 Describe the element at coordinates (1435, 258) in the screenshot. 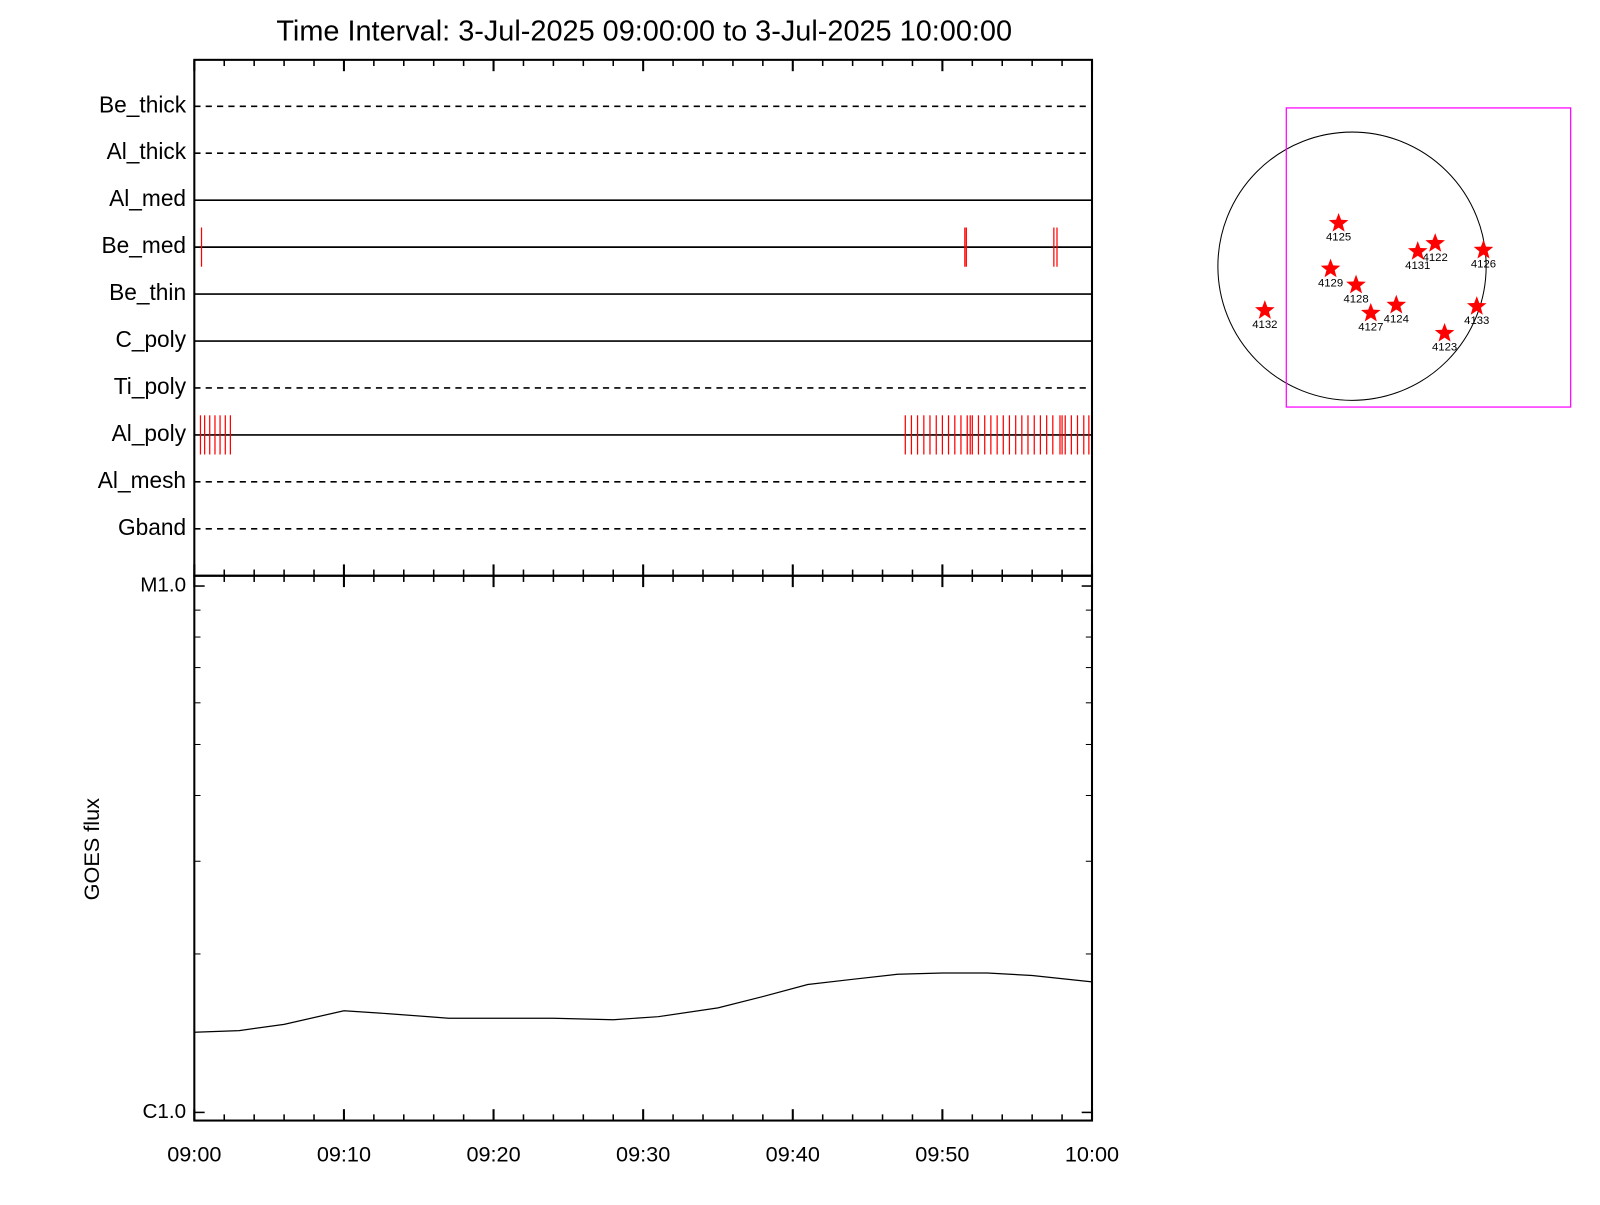

I see `region-label: 4122` at that location.